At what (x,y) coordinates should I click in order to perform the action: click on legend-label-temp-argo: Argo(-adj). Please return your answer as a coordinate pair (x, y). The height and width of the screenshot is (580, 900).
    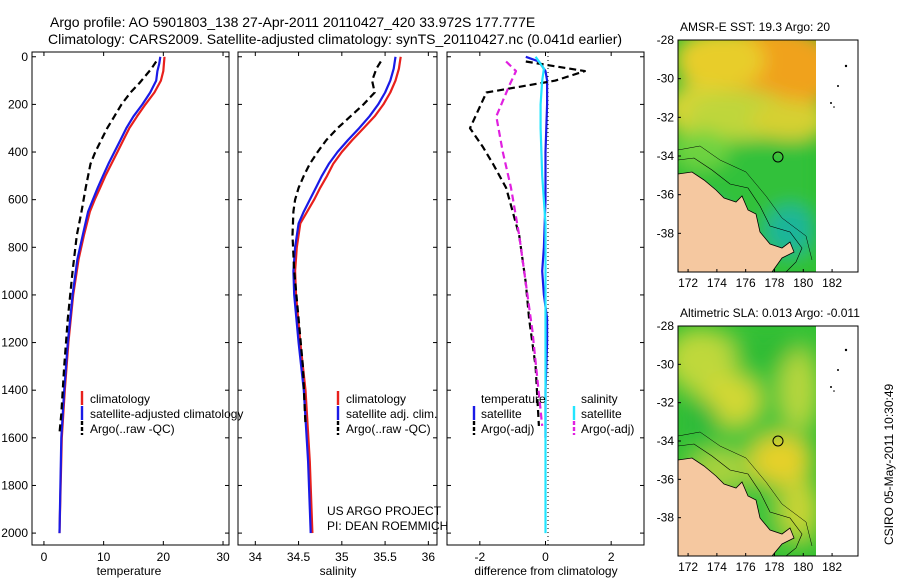
    Looking at the image, I should click on (507, 429).